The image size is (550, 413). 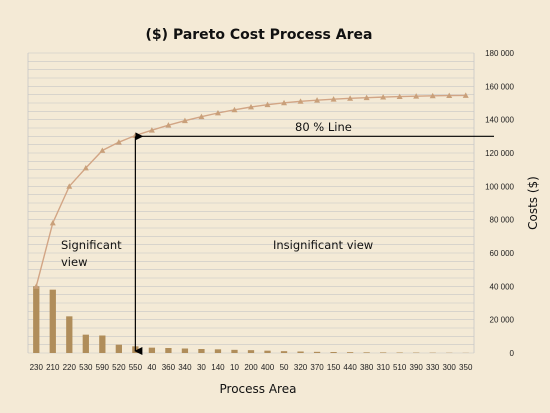 What do you see at coordinates (323, 245) in the screenshot?
I see `insignificant-label: Insignificant view` at bounding box center [323, 245].